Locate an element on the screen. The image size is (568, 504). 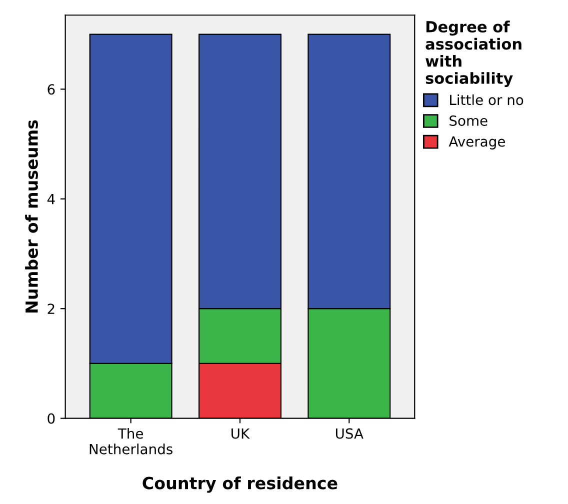
legend-label: Little or no is located at coordinates (487, 100).